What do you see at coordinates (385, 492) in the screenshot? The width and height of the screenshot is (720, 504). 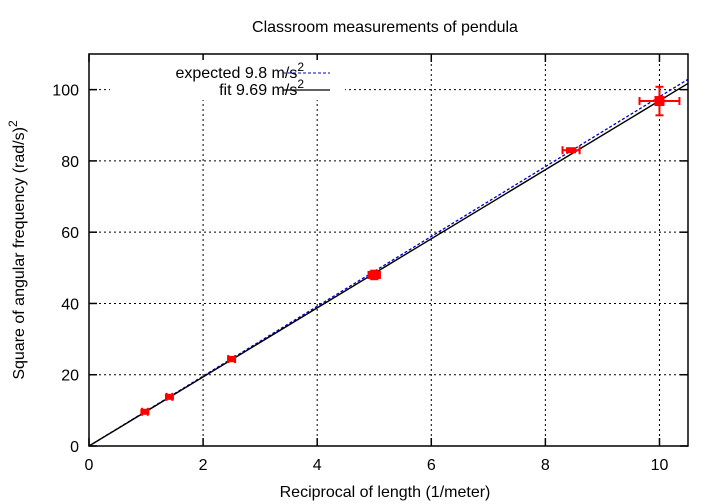 I see `x-axis-label: Reciprocal of length (1/meter)` at bounding box center [385, 492].